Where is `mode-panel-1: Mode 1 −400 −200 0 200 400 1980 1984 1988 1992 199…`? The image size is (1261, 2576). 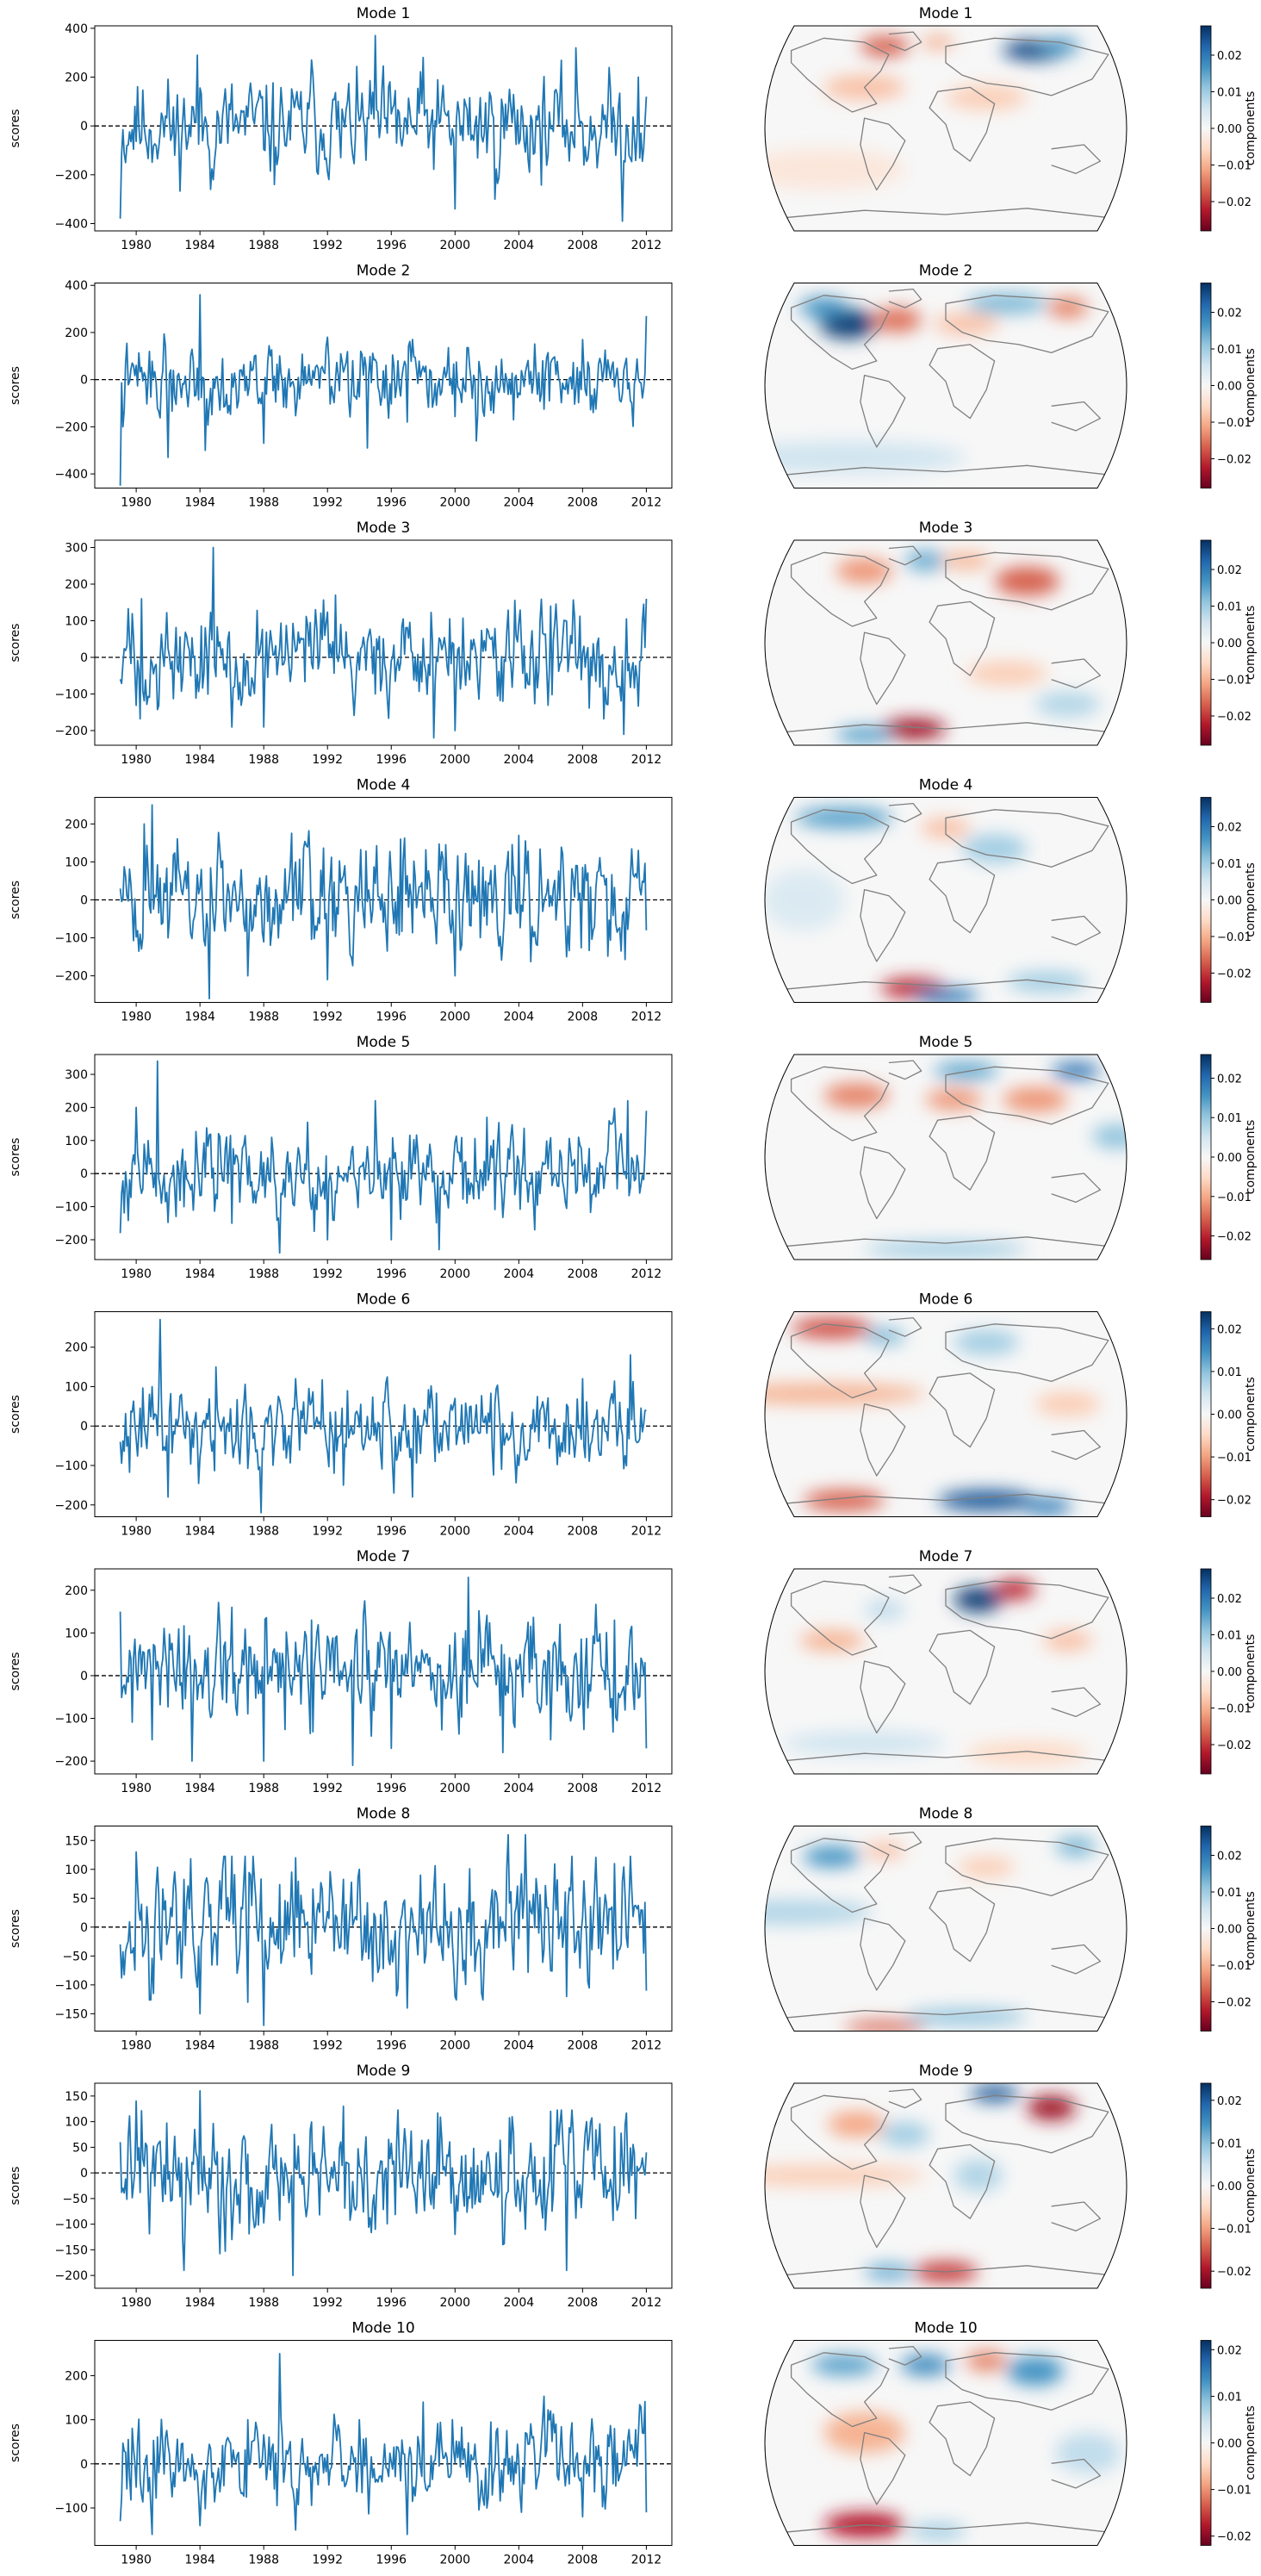 mode-panel-1: Mode 1 −400 −200 0 200 400 1980 1984 1988 1992 199… is located at coordinates (633, 128).